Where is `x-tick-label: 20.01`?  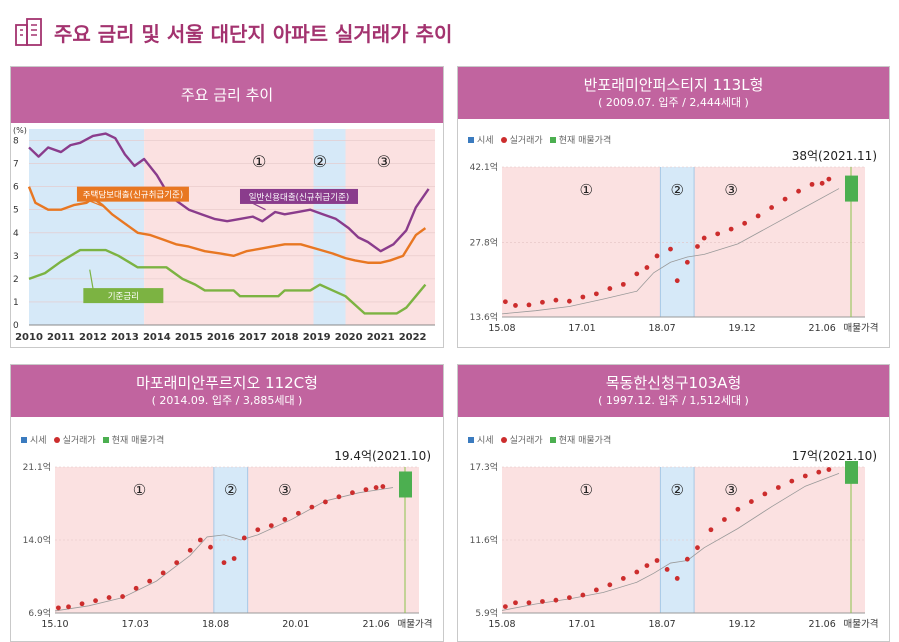
x-tick-label: 20.01 is located at coordinates (295, 624).